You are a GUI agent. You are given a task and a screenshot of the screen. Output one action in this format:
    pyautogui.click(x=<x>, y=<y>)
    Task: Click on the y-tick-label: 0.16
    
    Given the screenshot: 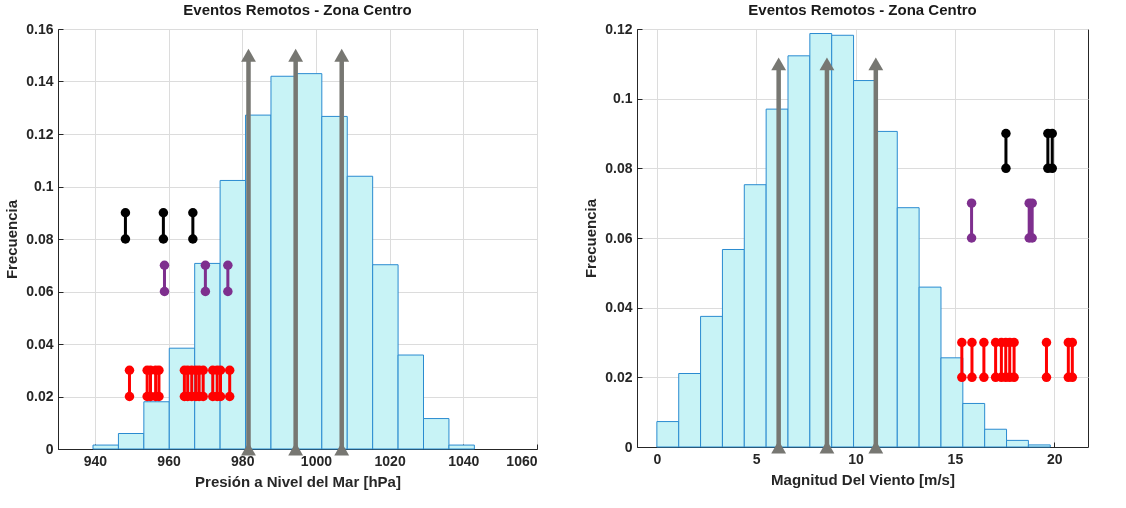 What is the action you would take?
    pyautogui.click(x=40, y=28)
    